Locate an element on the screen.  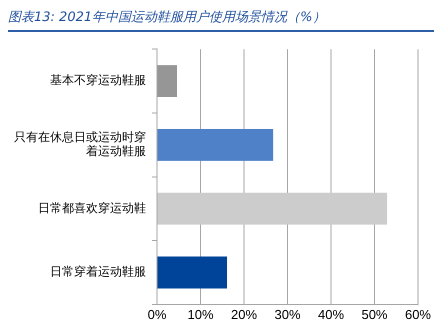
x-tick-label: 20% is located at coordinates (244, 314).